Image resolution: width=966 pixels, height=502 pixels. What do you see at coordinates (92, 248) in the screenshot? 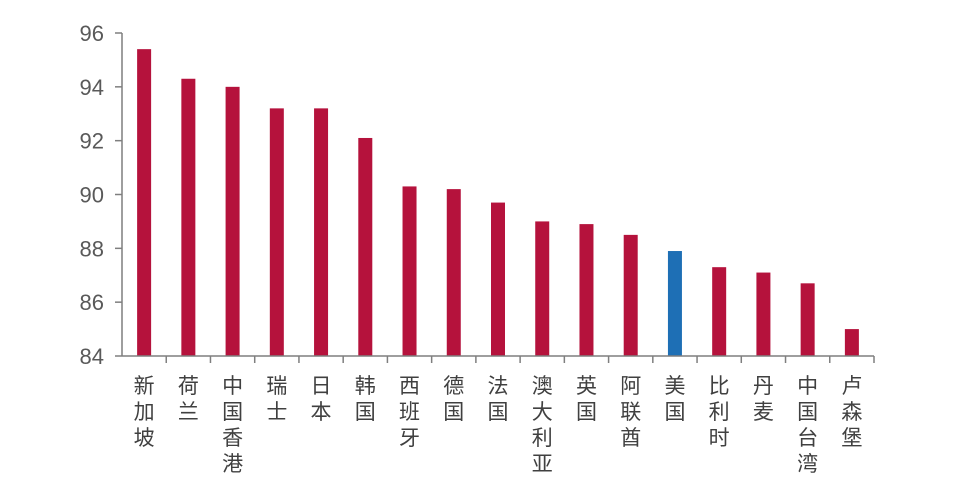
I see `y-tick-label: 88` at bounding box center [92, 248].